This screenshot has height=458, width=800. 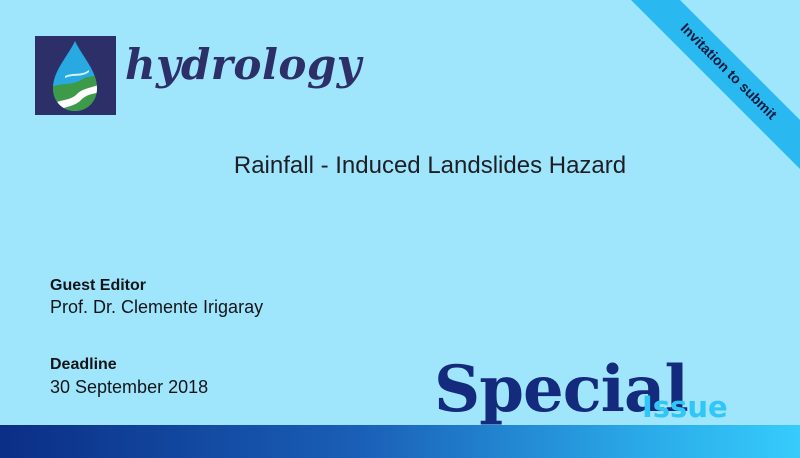 What do you see at coordinates (685, 407) in the screenshot?
I see `issue-word: Issue` at bounding box center [685, 407].